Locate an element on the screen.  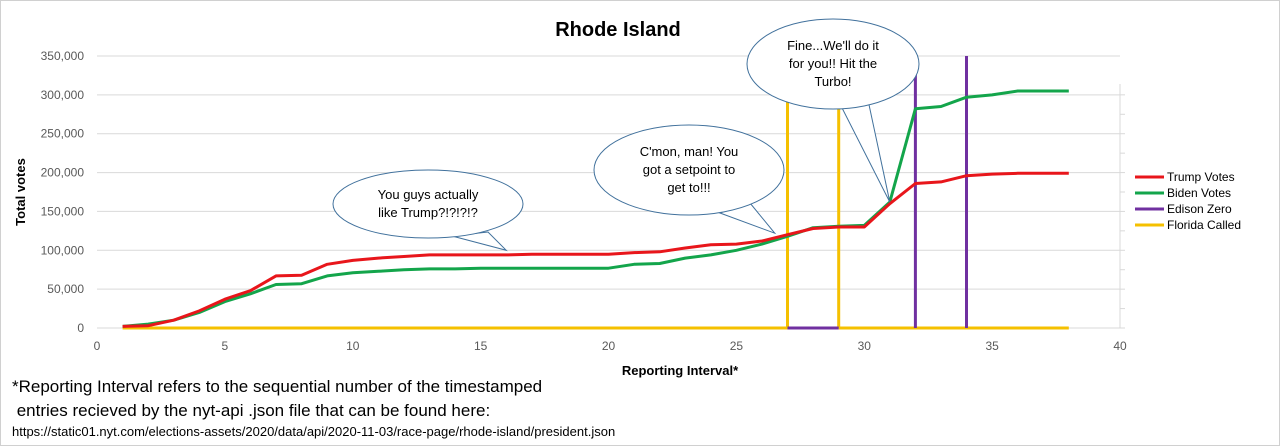
callout-text: C'mon, man! You is located at coordinates (689, 151).